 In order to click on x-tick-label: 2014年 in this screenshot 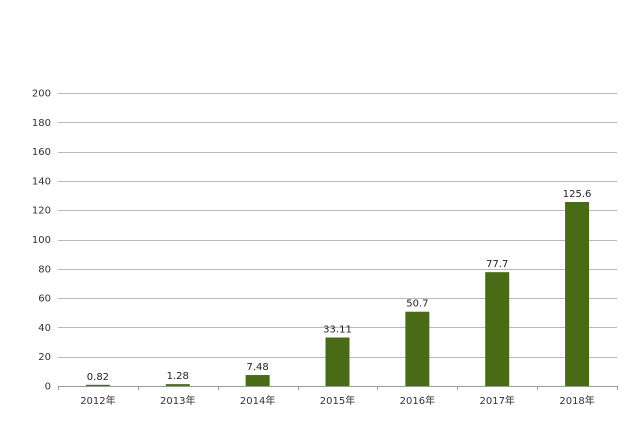, I will do `click(257, 400)`.